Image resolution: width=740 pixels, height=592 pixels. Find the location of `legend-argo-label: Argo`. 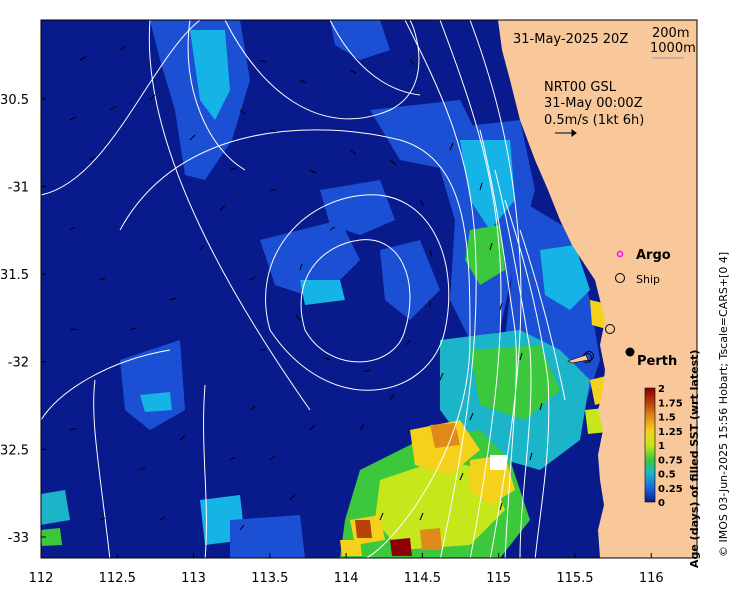

legend-argo-label: Argo is located at coordinates (653, 255).